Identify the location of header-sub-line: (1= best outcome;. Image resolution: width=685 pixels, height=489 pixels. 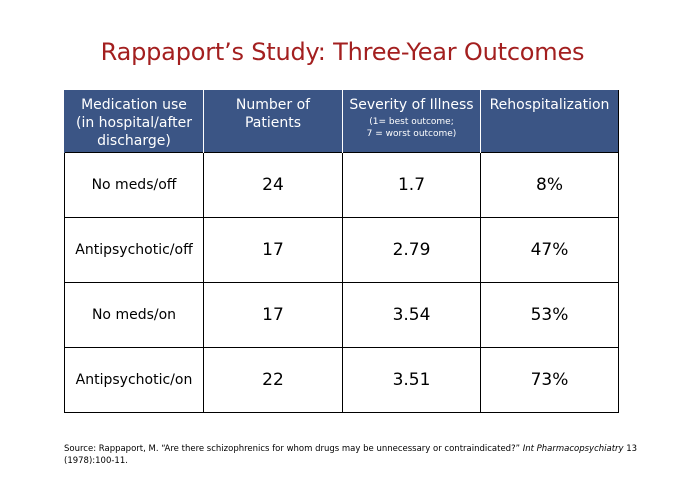
(411, 122).